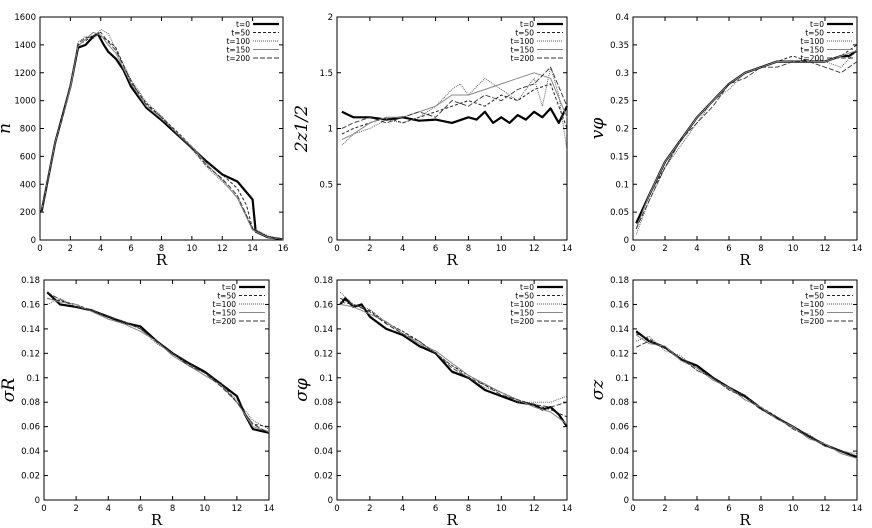 Image resolution: width=872 pixels, height=528 pixels. I want to click on x-tick-label: 16, so click(283, 249).